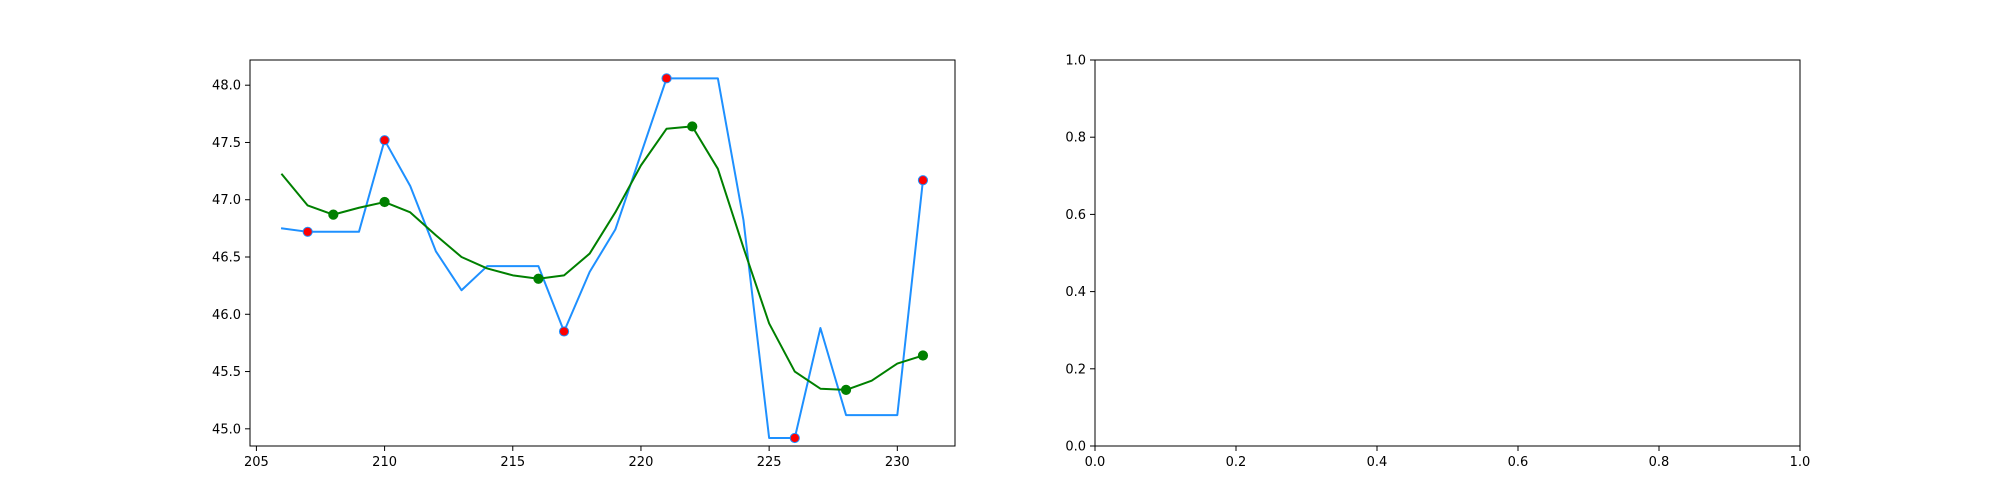 This screenshot has height=500, width=2000. I want to click on y-tick-label: 1.0, so click(1075, 61).